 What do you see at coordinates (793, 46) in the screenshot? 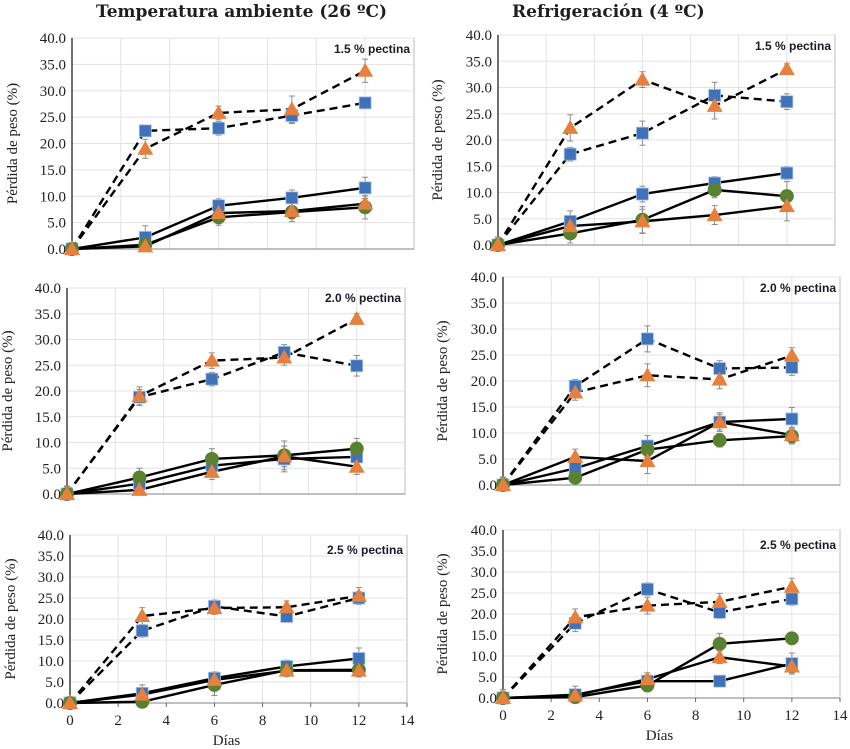
I see `pectin-annotation: 1.5 % pectina` at bounding box center [793, 46].